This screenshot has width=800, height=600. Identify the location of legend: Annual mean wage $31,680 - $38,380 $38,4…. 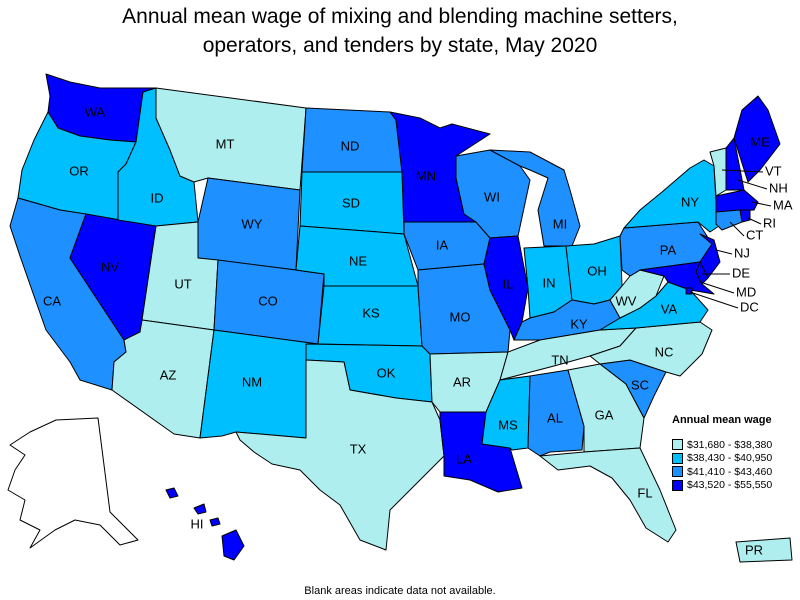
(735, 453).